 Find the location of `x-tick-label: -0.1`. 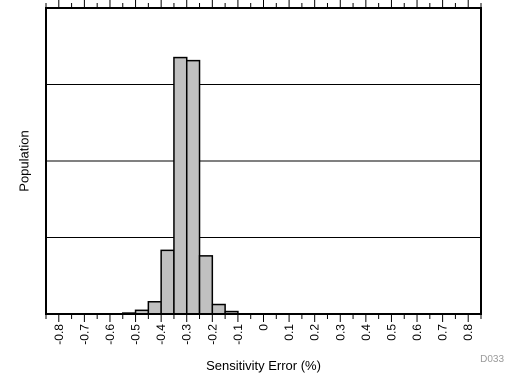

x-tick-label: -0.1 is located at coordinates (238, 334).